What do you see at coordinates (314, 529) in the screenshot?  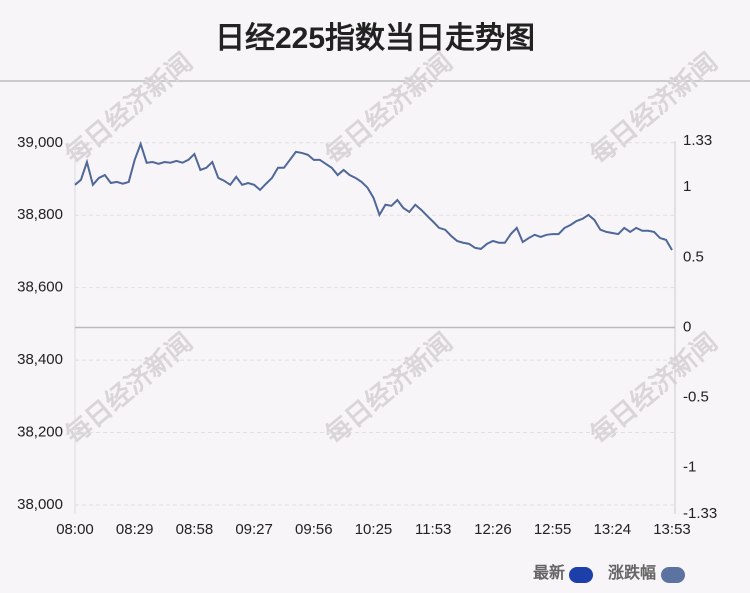 I see `x-tick-label: 09:56` at bounding box center [314, 529].